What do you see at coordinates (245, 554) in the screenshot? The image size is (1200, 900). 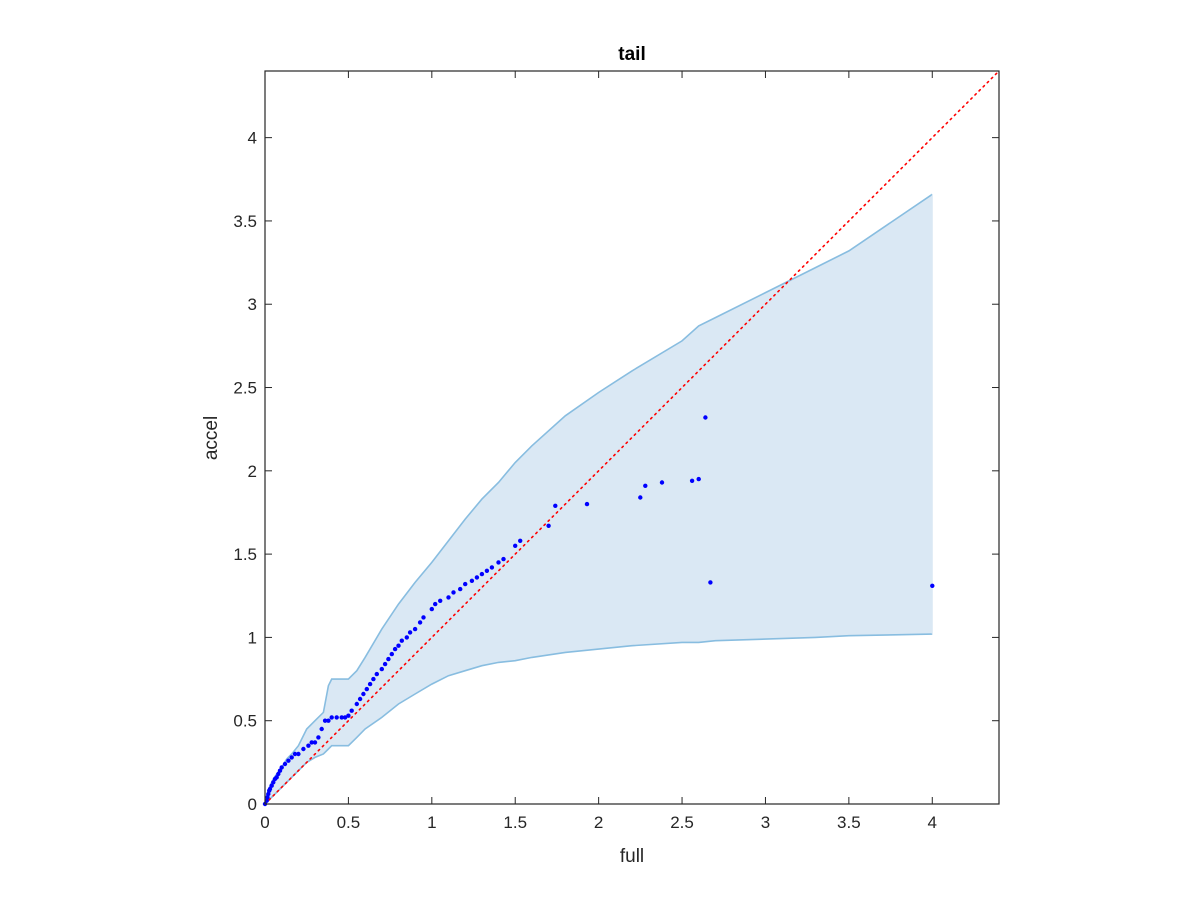 I see `y-tick-label: 1.5` at bounding box center [245, 554].